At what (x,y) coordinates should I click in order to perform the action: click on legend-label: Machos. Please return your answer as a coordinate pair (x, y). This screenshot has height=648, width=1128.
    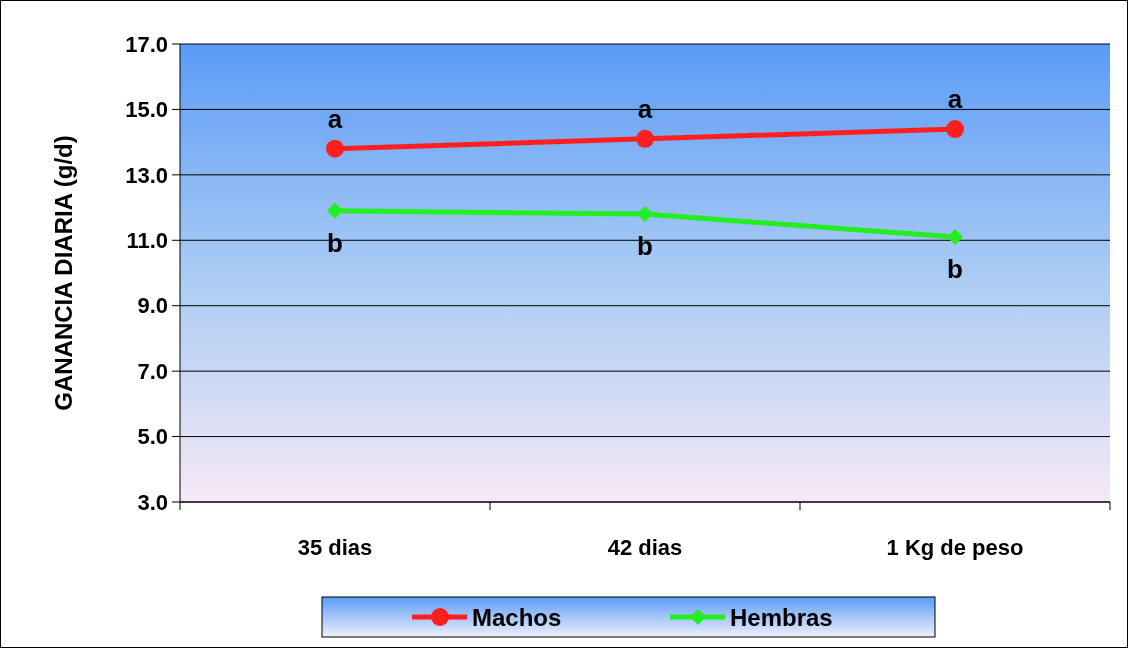
    Looking at the image, I should click on (517, 617).